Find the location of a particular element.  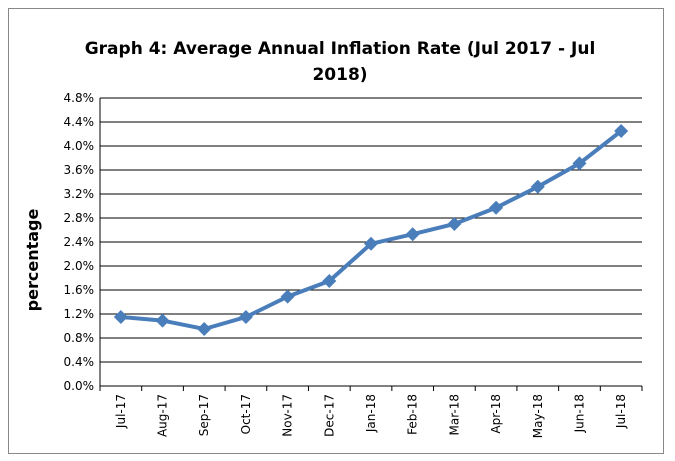

y-tick-label: 1.2% is located at coordinates (79, 314).